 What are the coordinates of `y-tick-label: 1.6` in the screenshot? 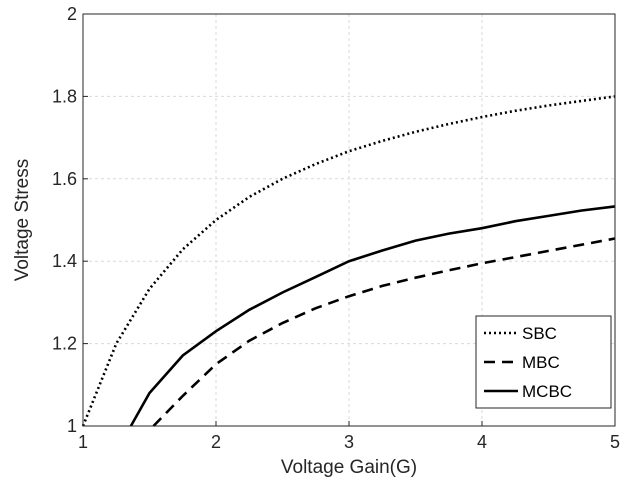 It's located at (64, 179).